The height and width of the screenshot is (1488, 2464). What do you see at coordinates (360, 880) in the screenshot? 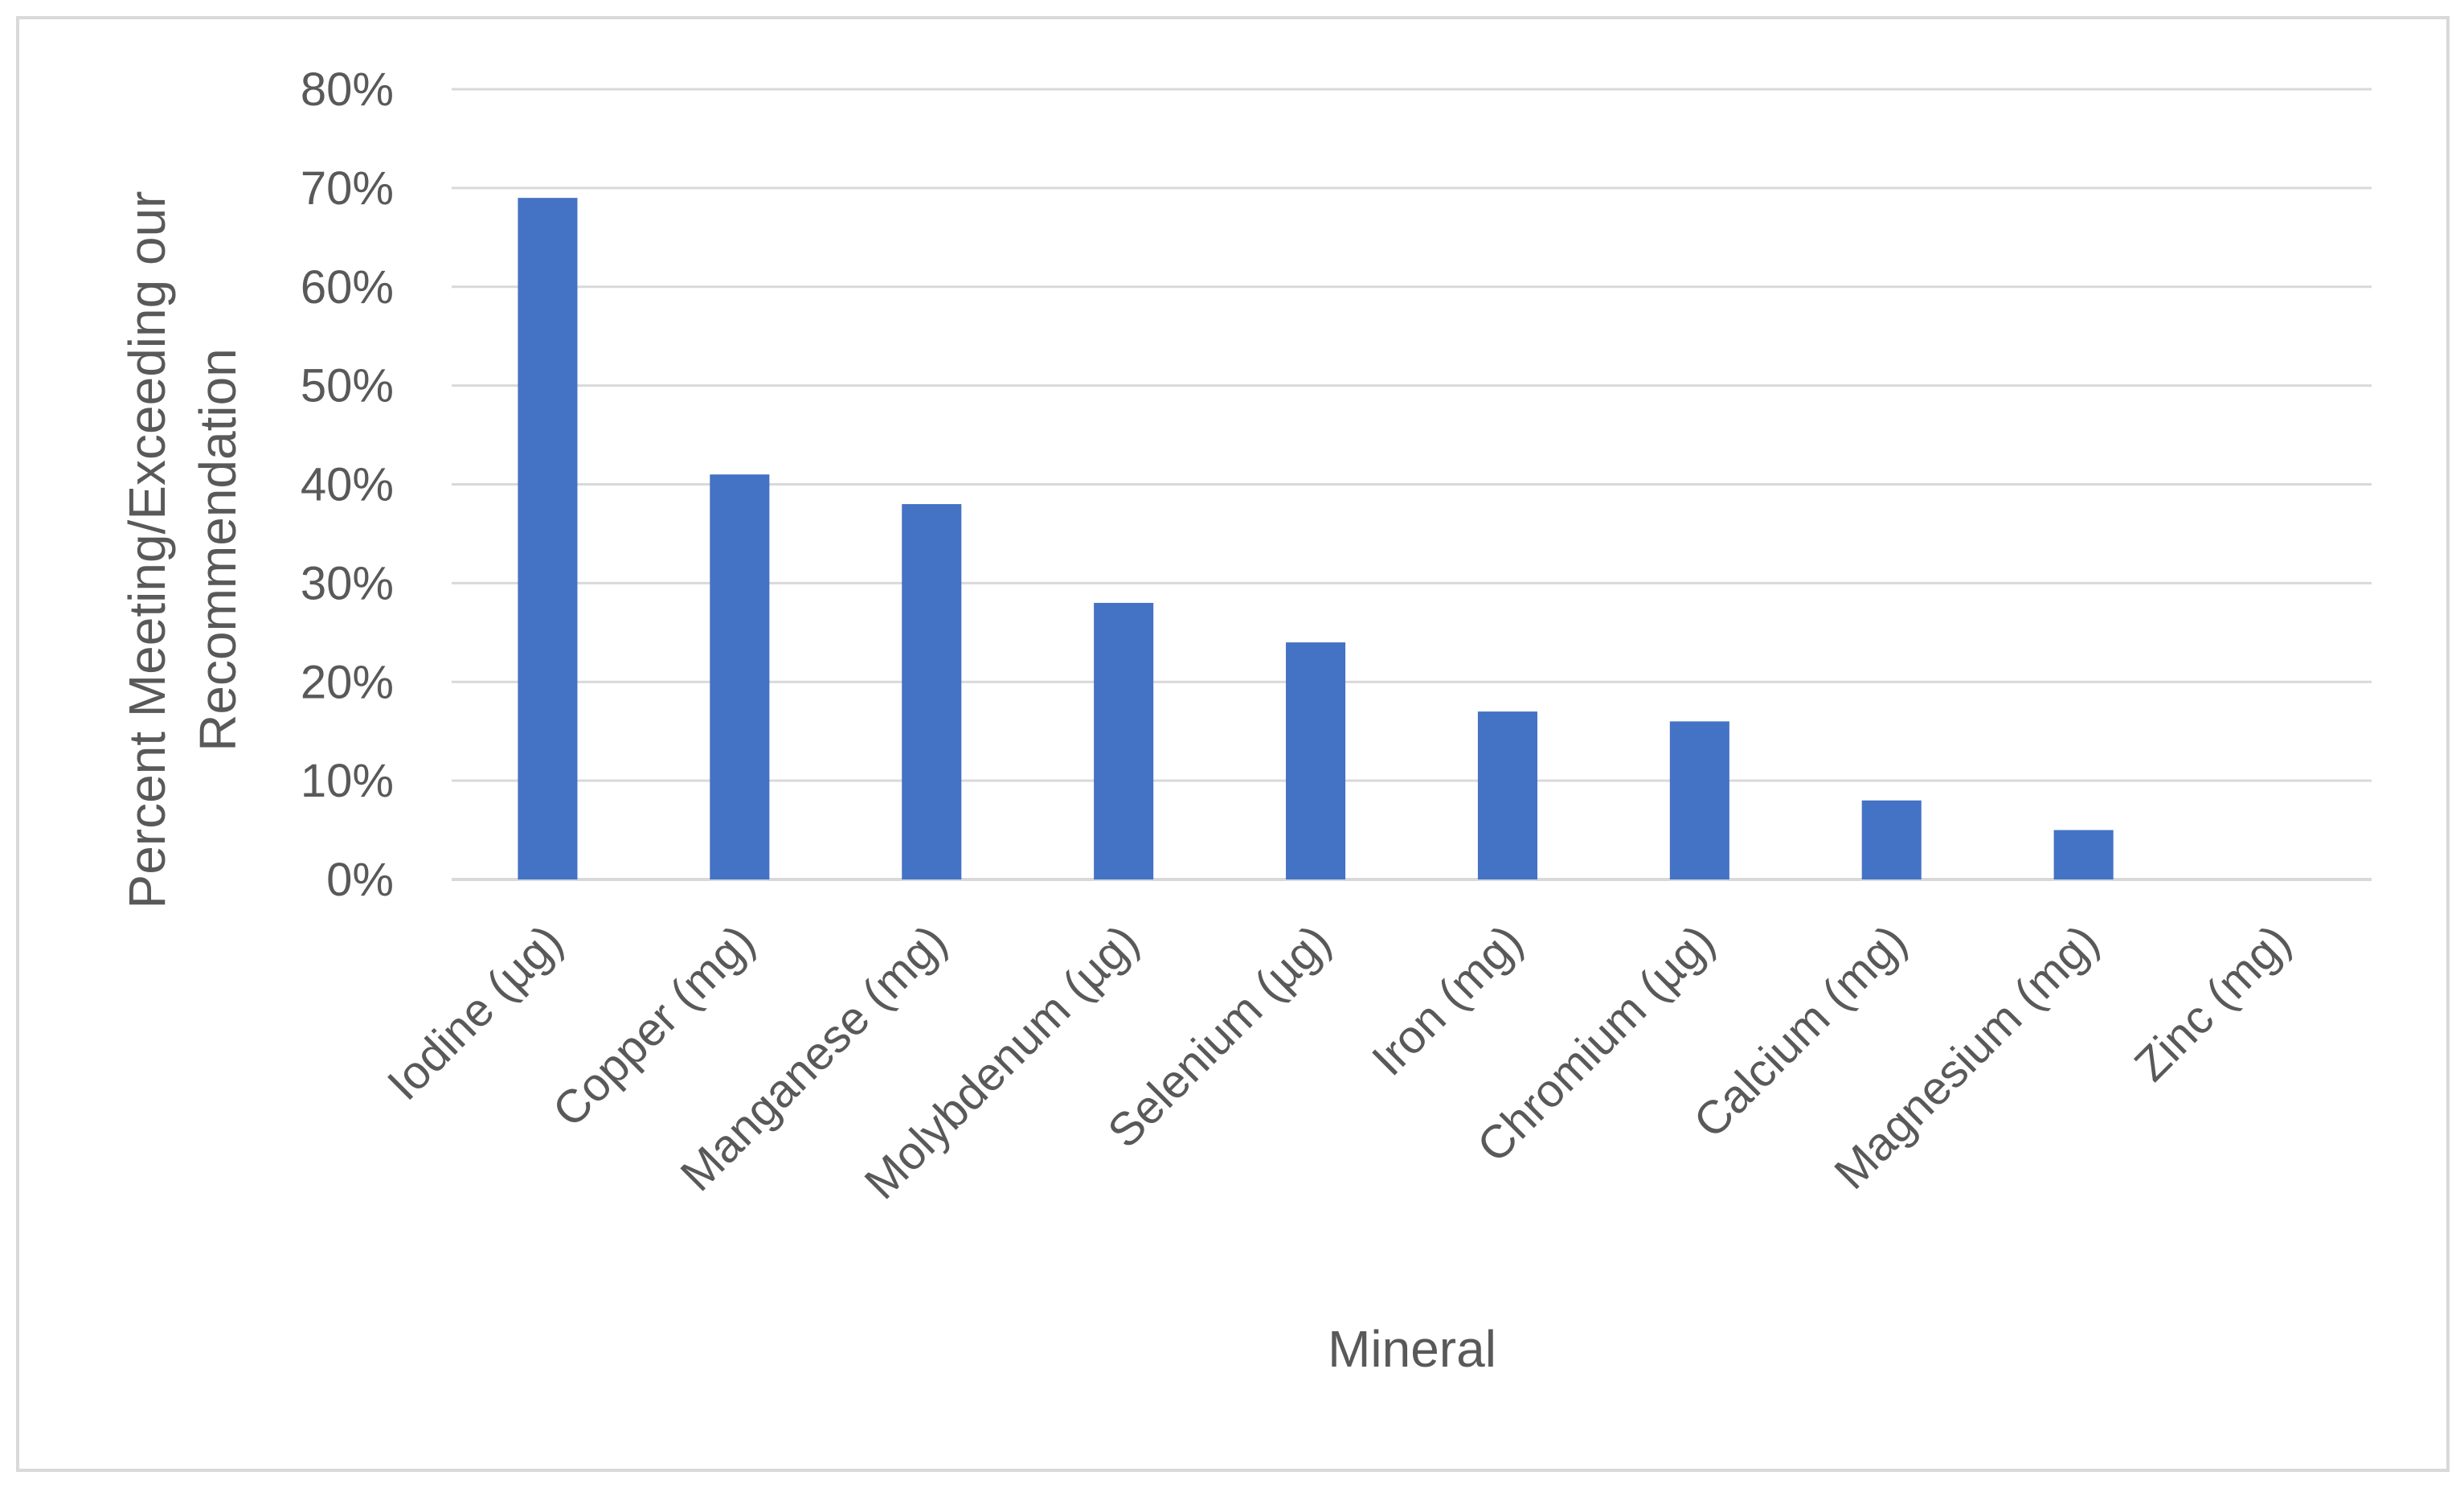
I see `y-tick-label: 0%` at bounding box center [360, 880].